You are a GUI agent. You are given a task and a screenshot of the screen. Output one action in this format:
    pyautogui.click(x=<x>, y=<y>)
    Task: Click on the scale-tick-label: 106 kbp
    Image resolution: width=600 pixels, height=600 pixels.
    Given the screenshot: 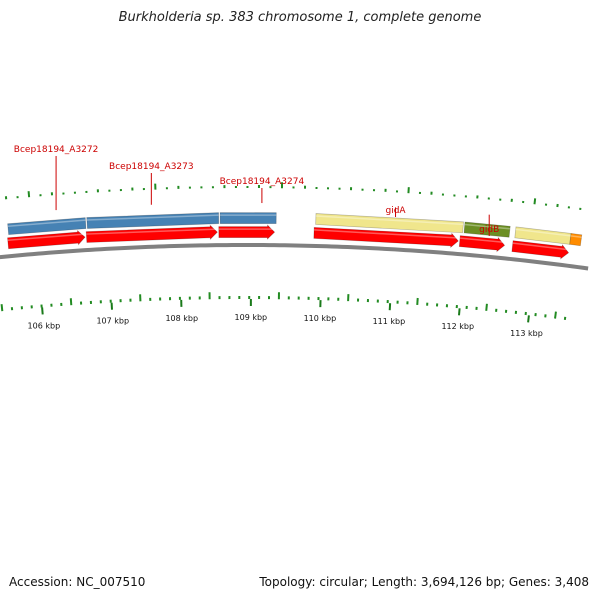 What is the action you would take?
    pyautogui.click(x=44, y=325)
    